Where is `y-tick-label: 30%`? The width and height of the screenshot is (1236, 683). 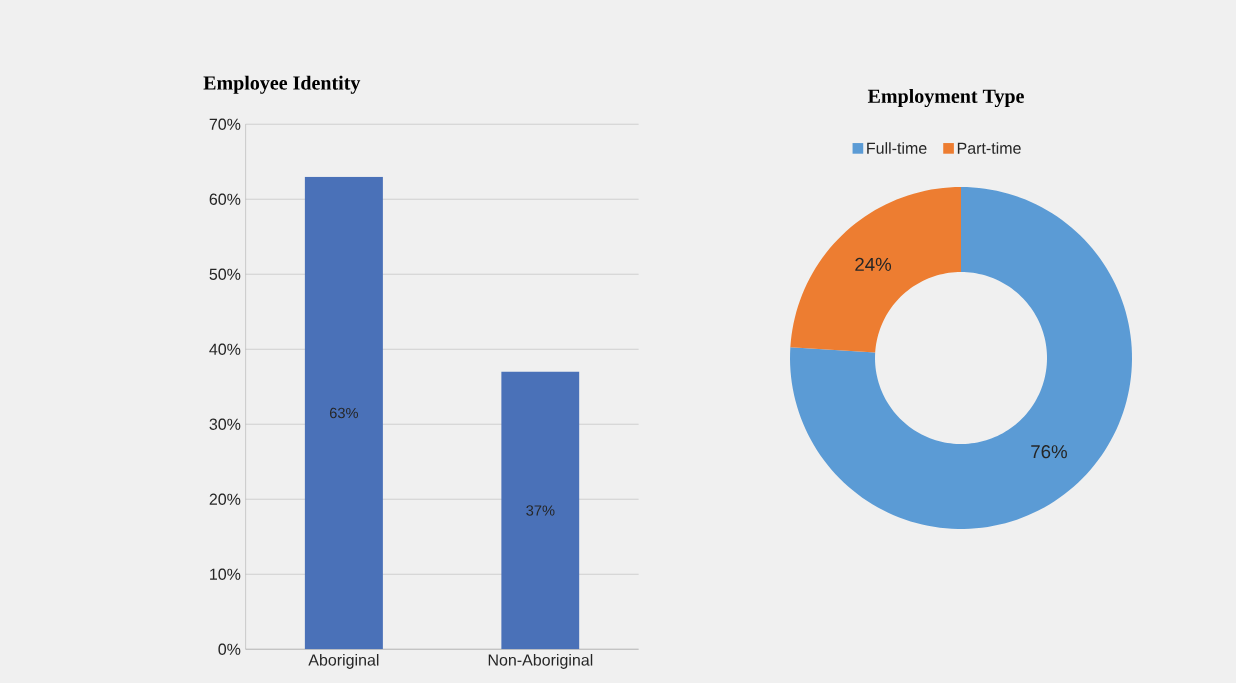 y-tick-label: 30% is located at coordinates (225, 424).